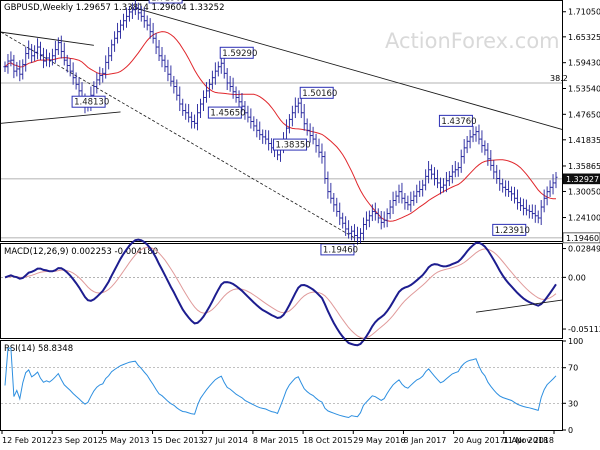  Describe the element at coordinates (519, 306) in the screenshot. I see `macd-divergence-line` at that location.